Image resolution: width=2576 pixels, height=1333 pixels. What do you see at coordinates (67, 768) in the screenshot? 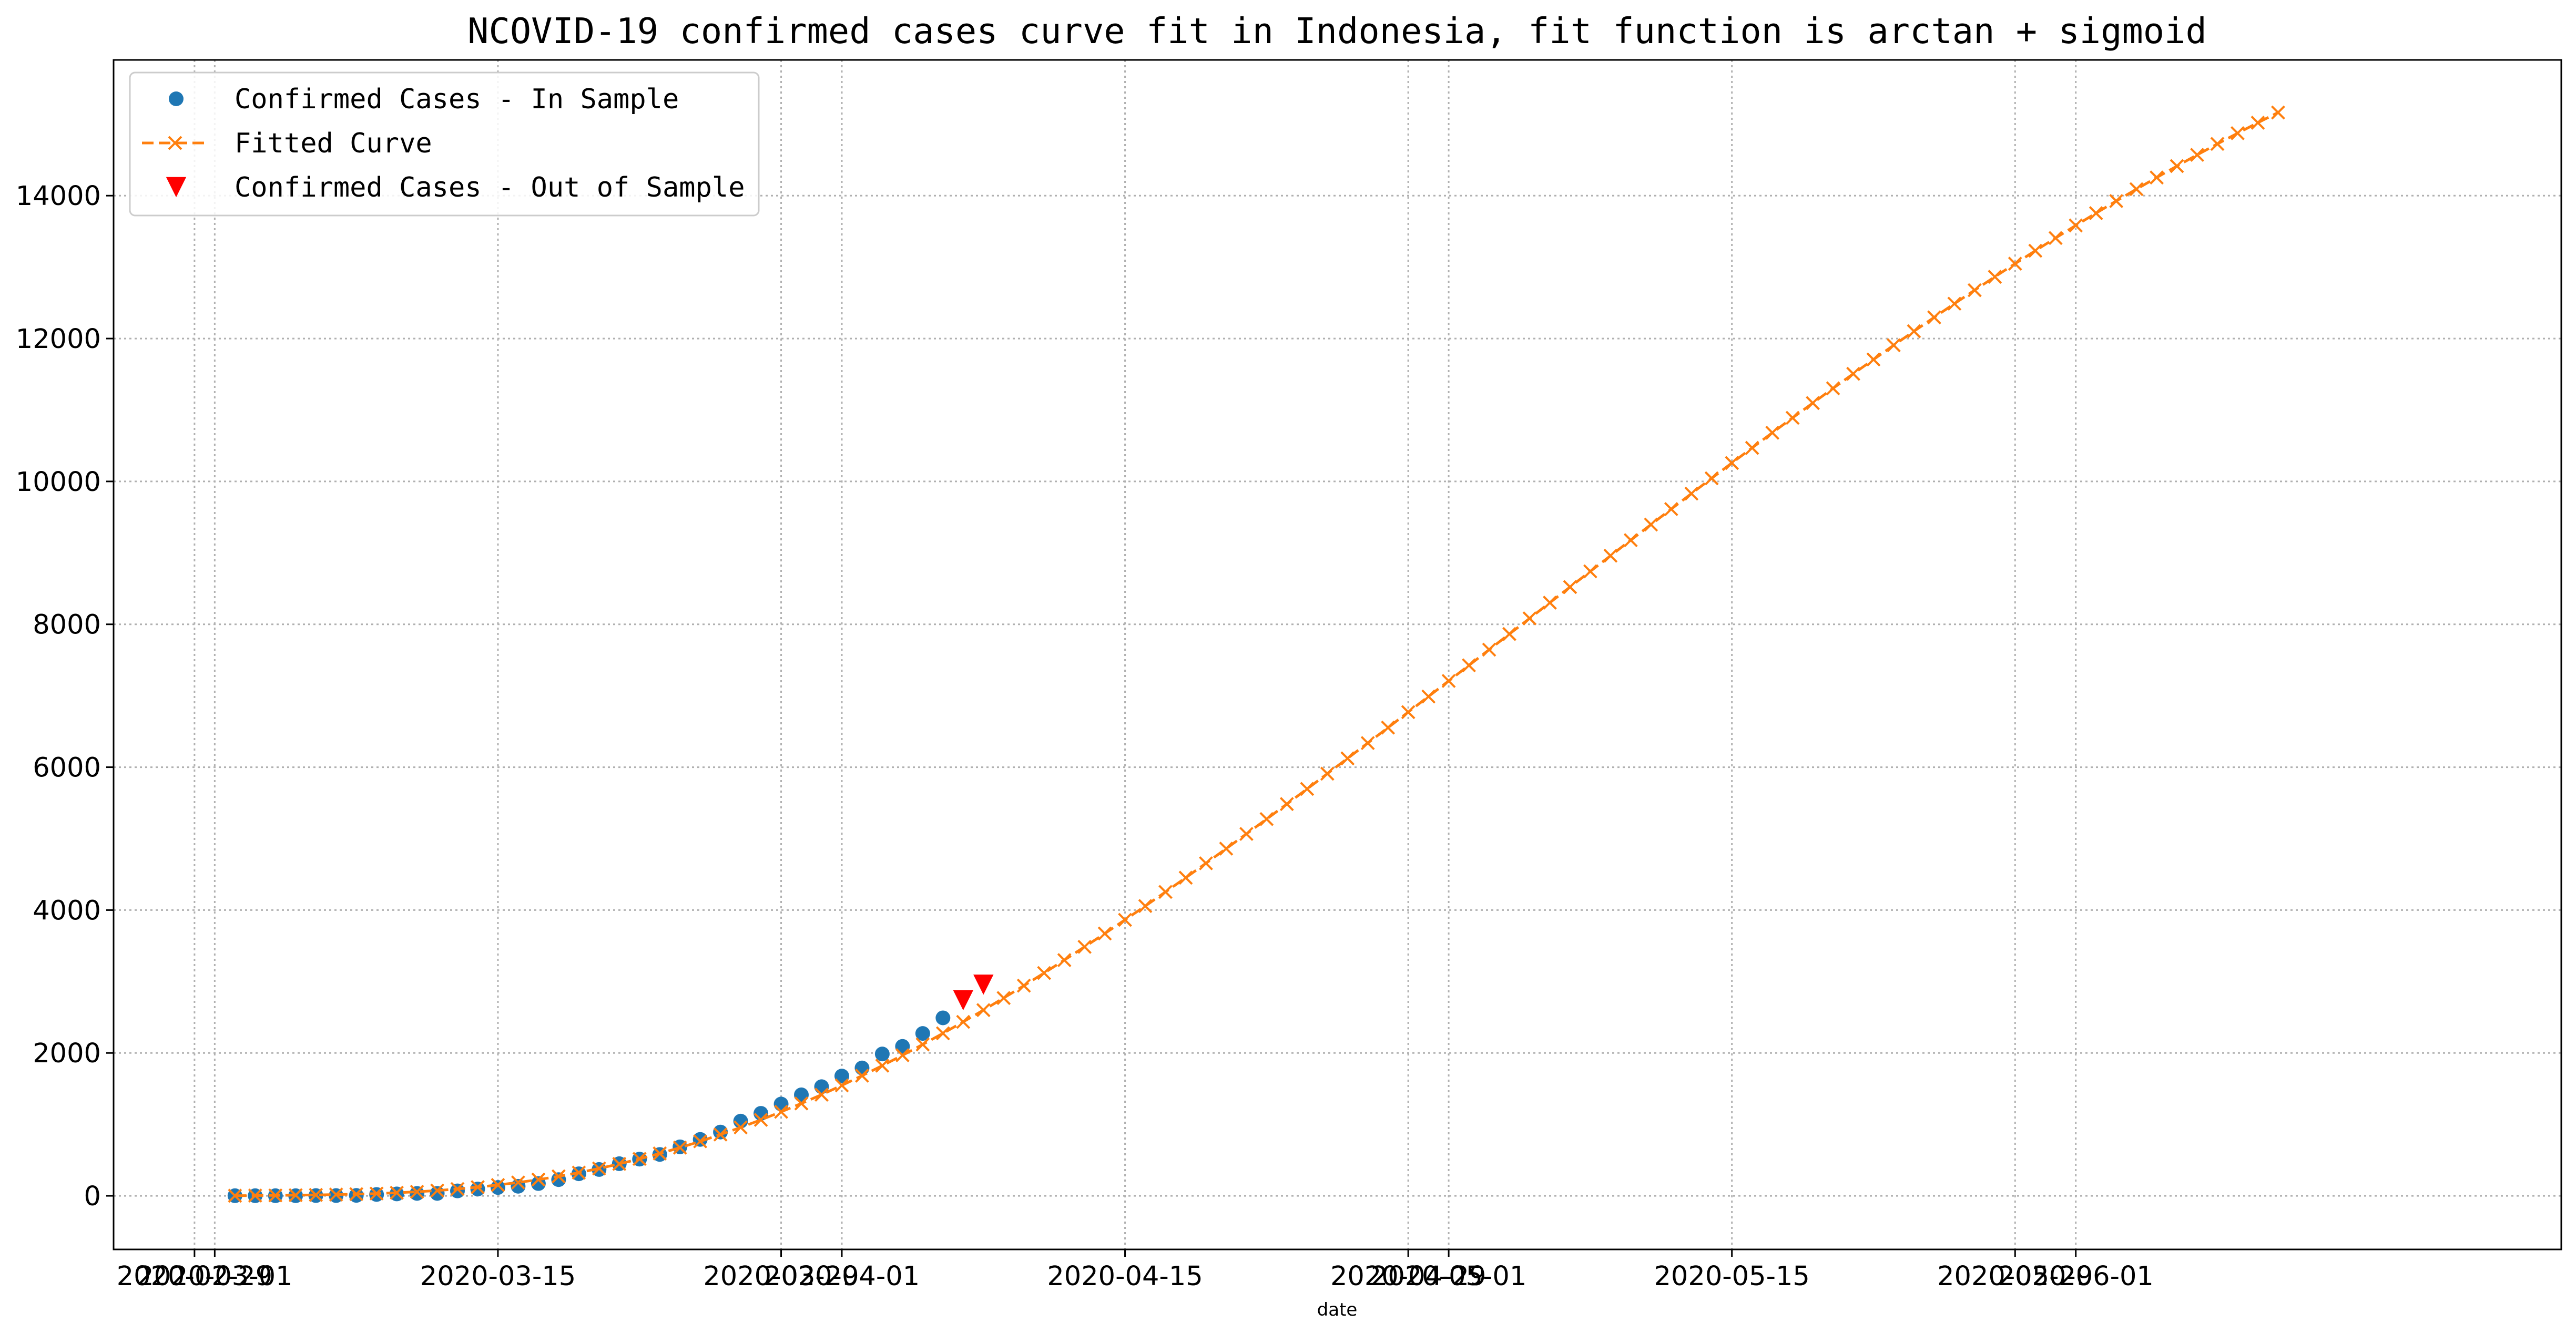
I see `y-tick-label: 6000` at bounding box center [67, 768].